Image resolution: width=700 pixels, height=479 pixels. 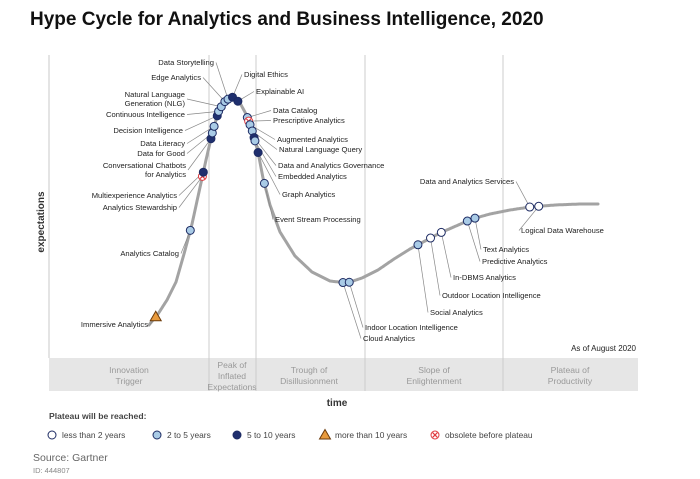 What do you see at coordinates (145, 114) in the screenshot?
I see `technology-label: Continuous Intelligence` at bounding box center [145, 114].